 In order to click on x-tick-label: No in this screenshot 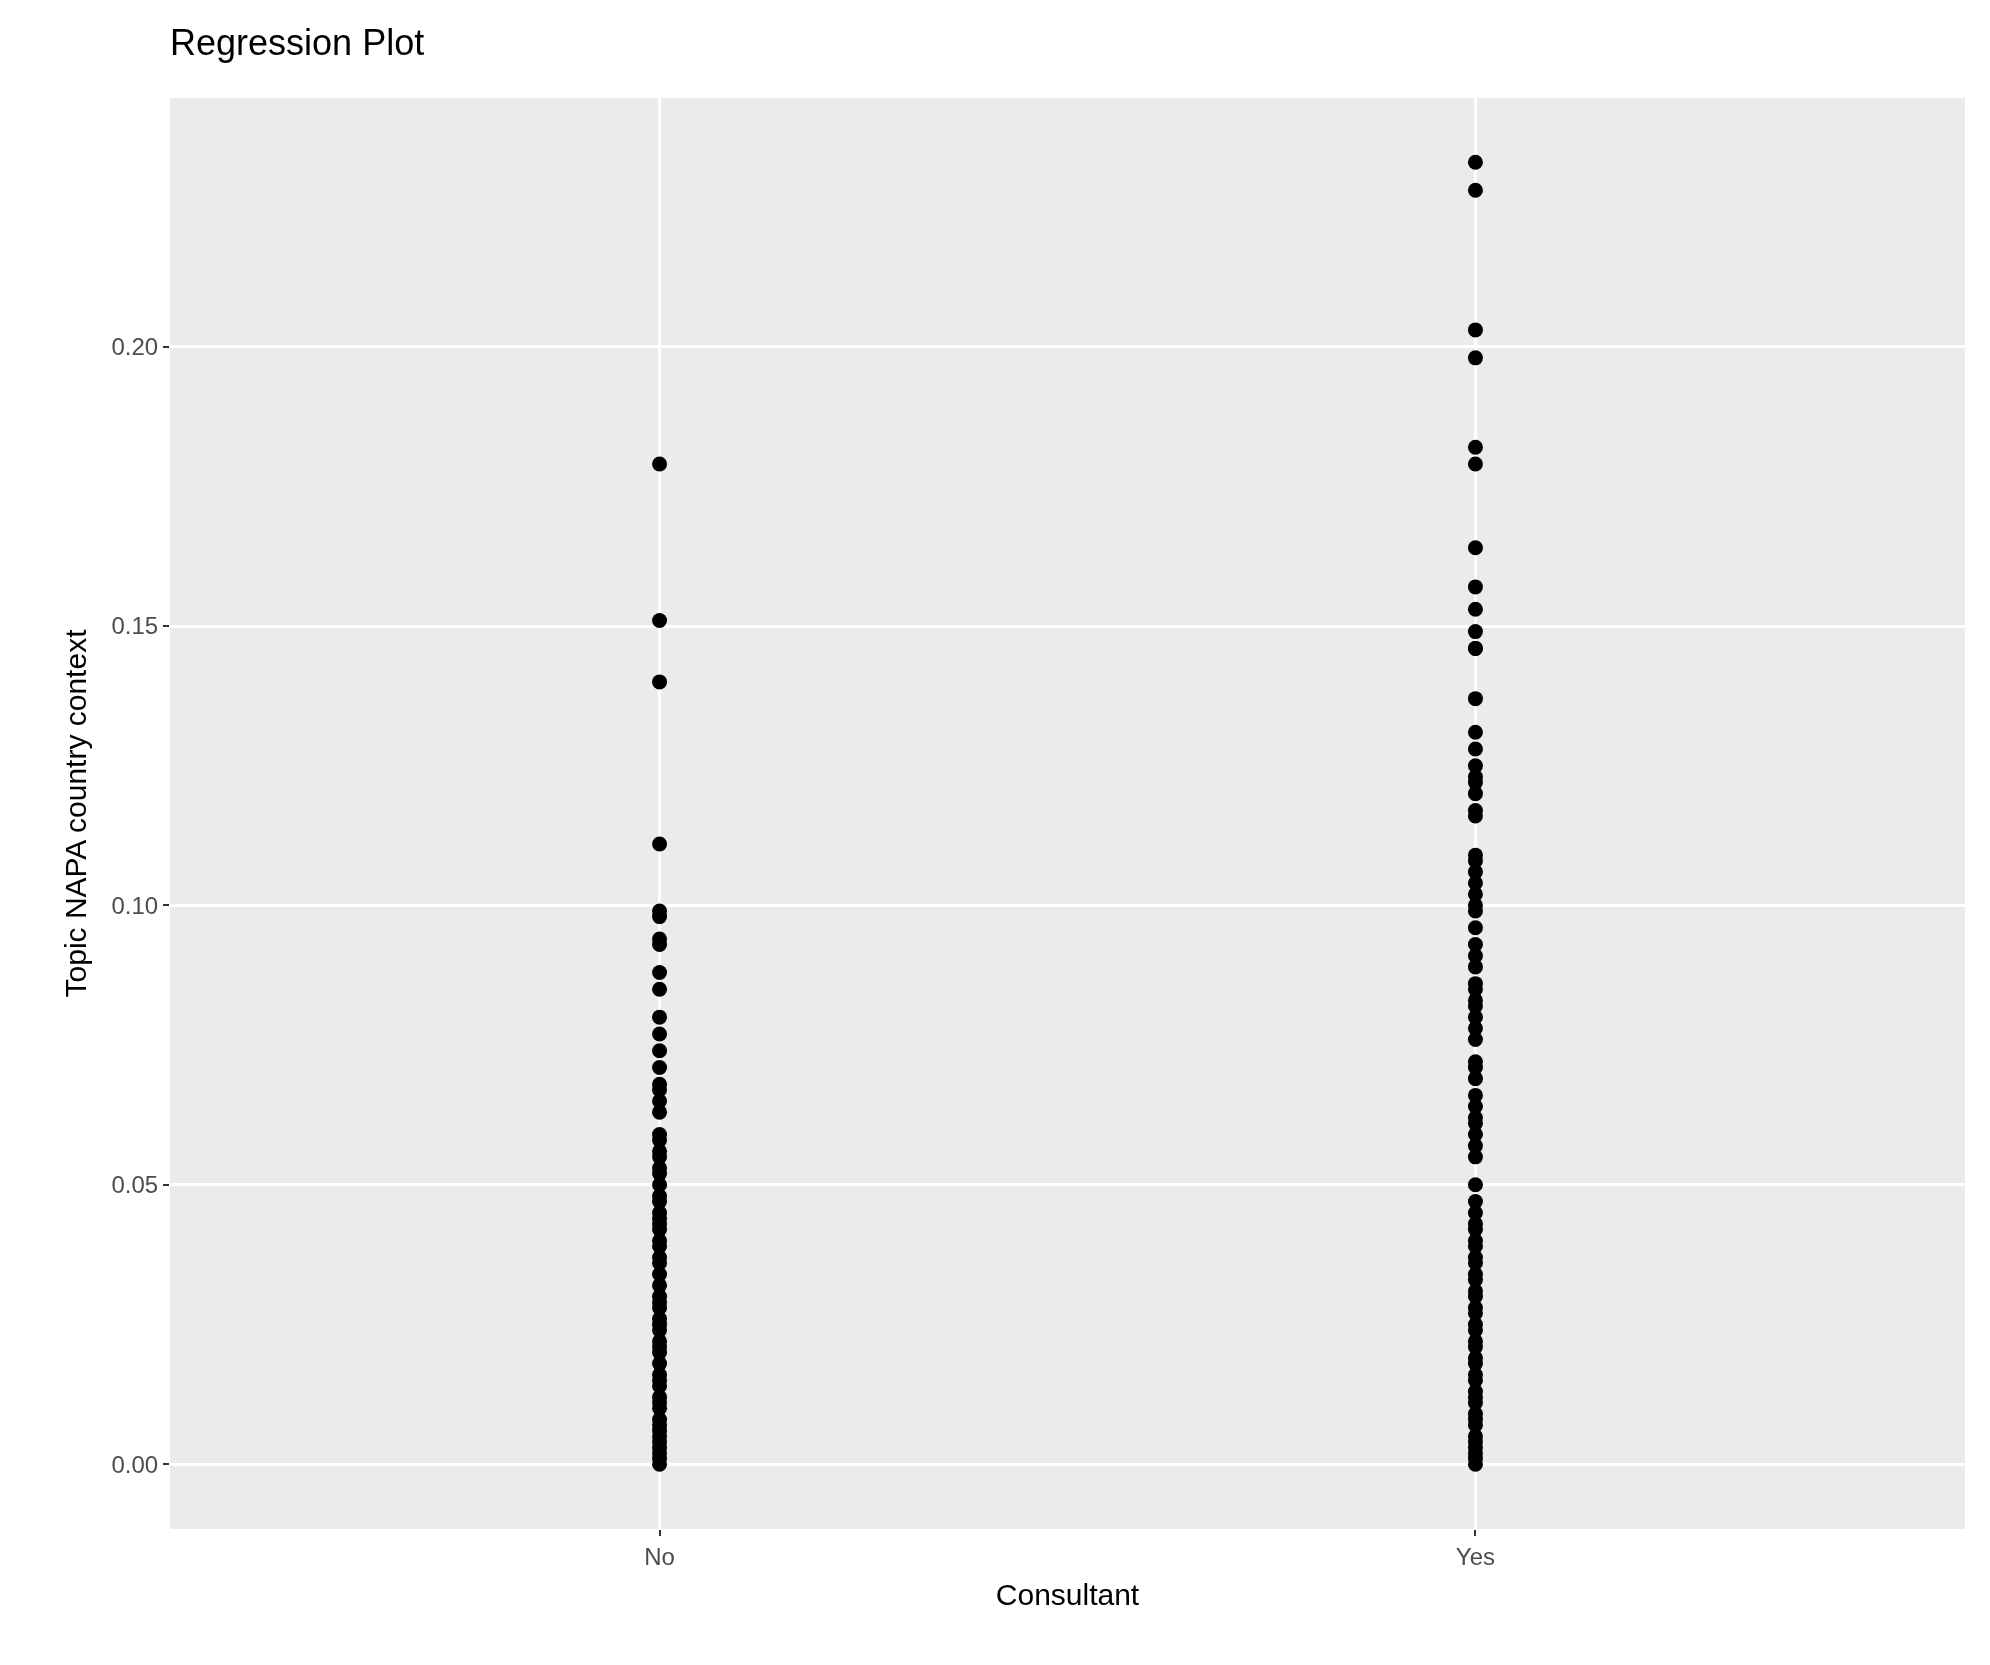, I will do `click(659, 1556)`.